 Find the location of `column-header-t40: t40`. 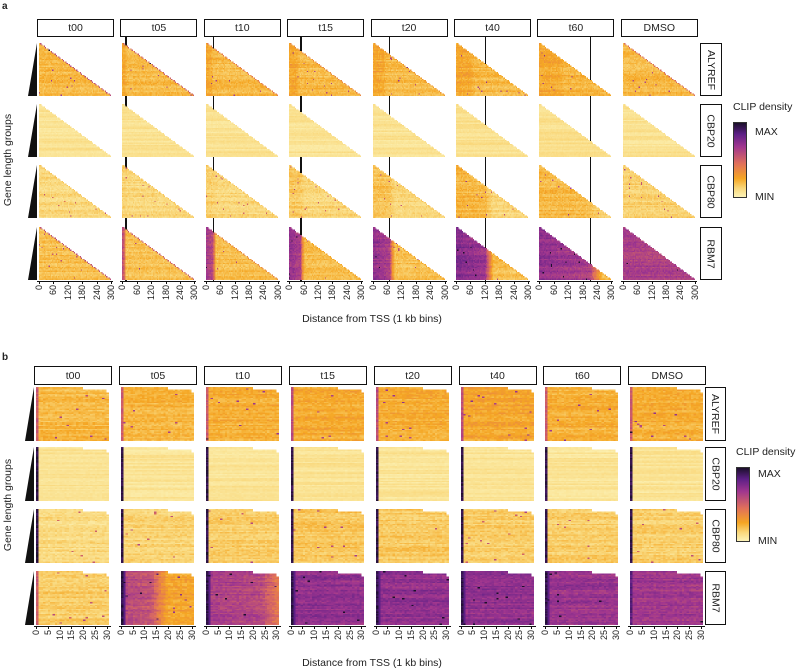

column-header-t40: t40 is located at coordinates (497, 375).